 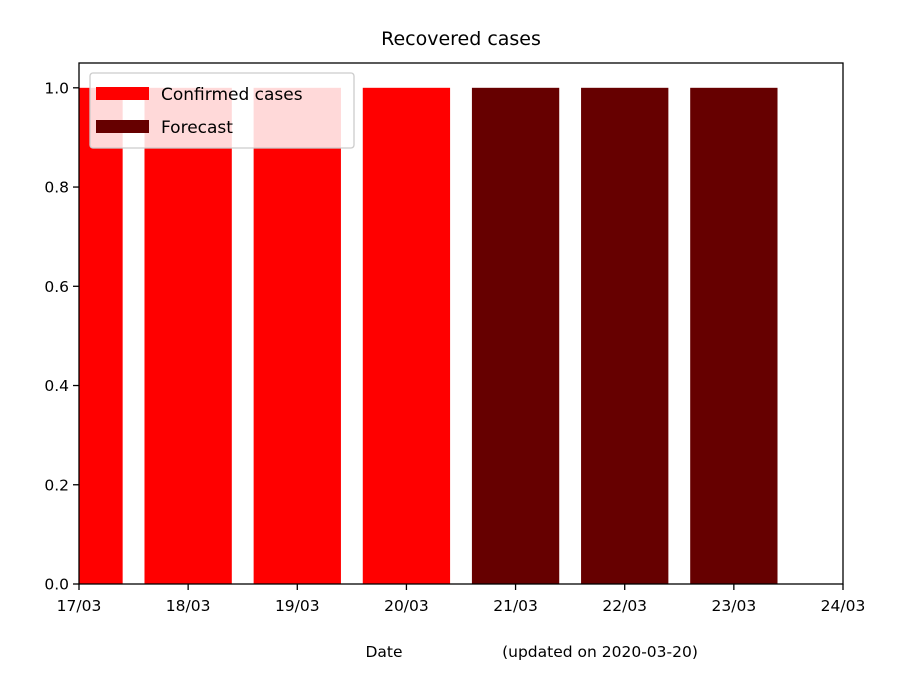 I want to click on y-tick-label: 1.0, so click(x=56, y=88).